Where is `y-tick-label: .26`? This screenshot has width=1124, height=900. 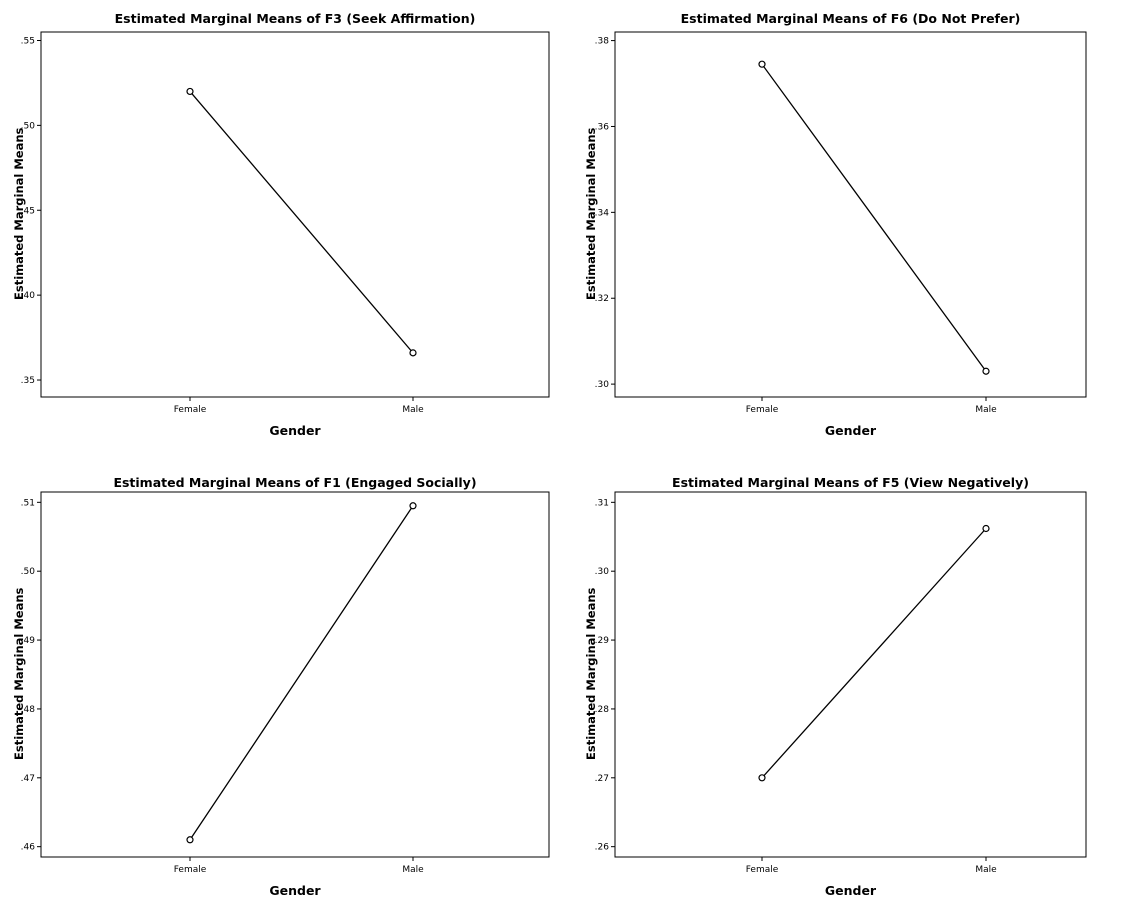
y-tick-label: .26 is located at coordinates (602, 848).